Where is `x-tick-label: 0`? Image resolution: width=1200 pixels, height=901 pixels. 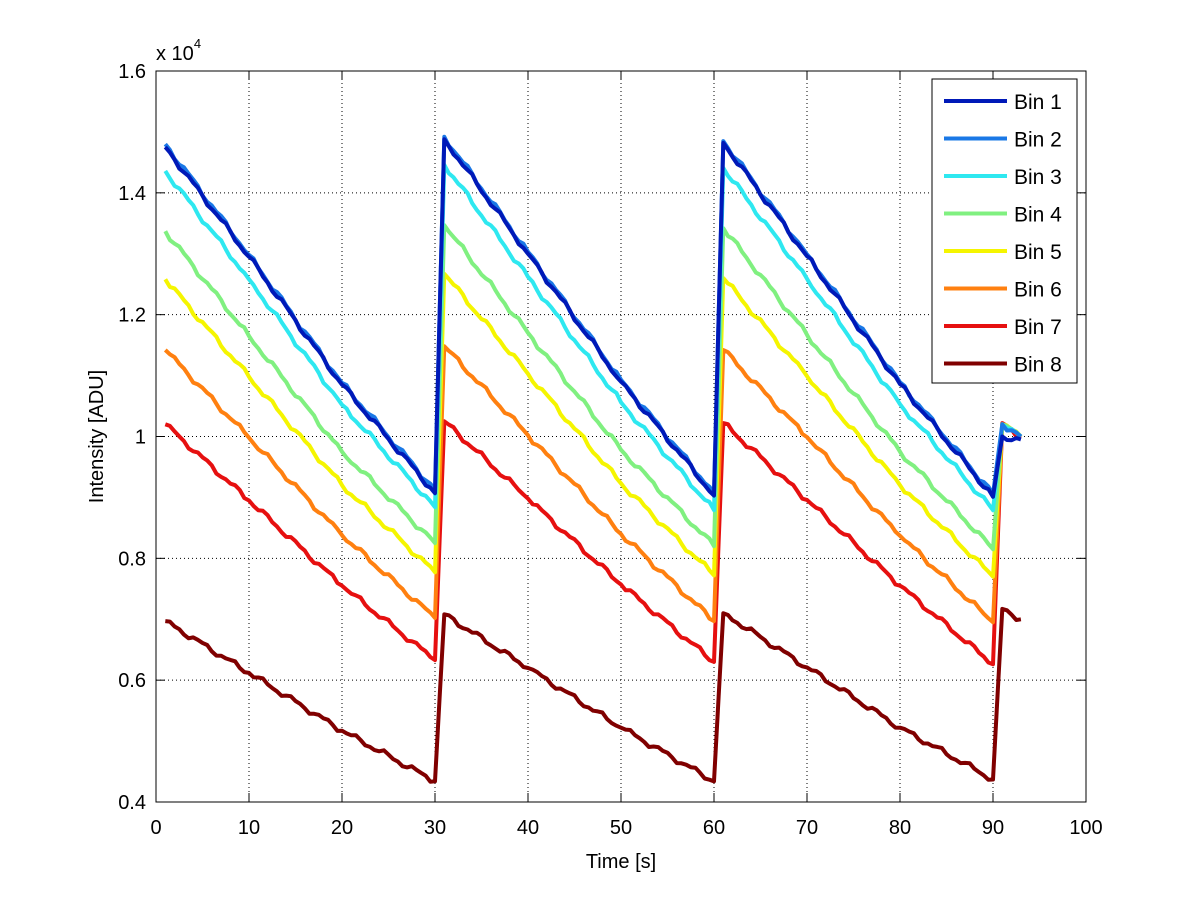
x-tick-label: 0 is located at coordinates (155, 828).